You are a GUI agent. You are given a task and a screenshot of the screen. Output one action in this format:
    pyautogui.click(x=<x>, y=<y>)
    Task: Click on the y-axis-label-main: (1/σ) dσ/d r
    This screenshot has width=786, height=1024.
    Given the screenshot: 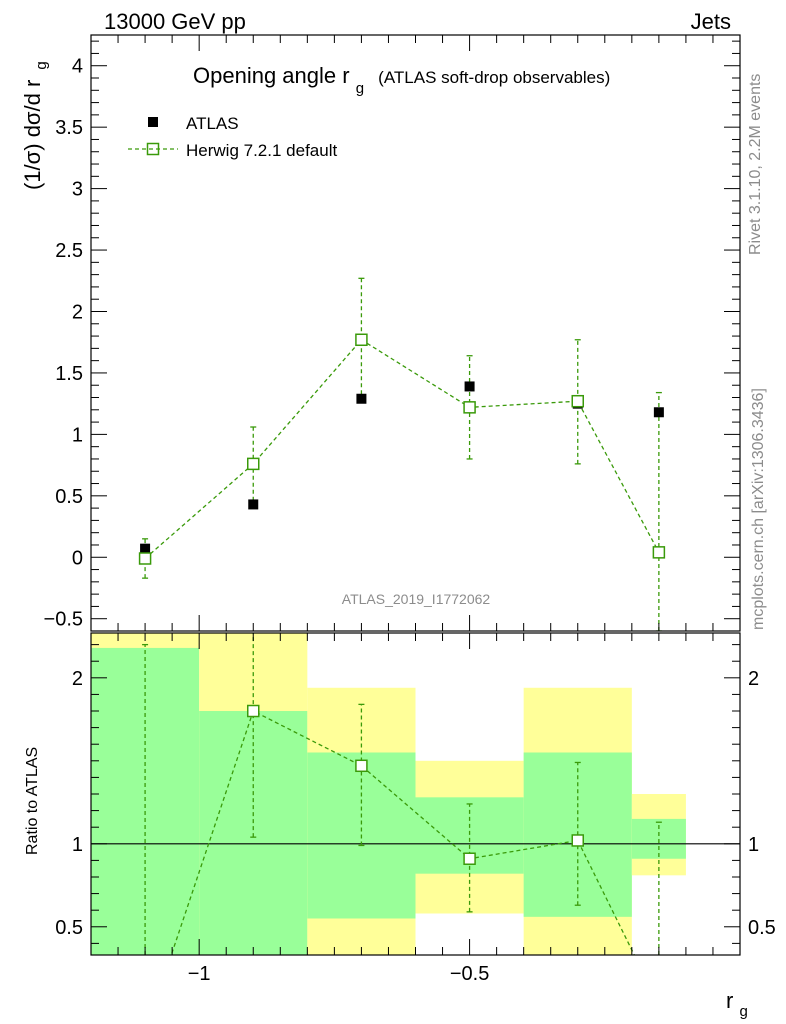 What is the action you would take?
    pyautogui.click(x=32, y=135)
    